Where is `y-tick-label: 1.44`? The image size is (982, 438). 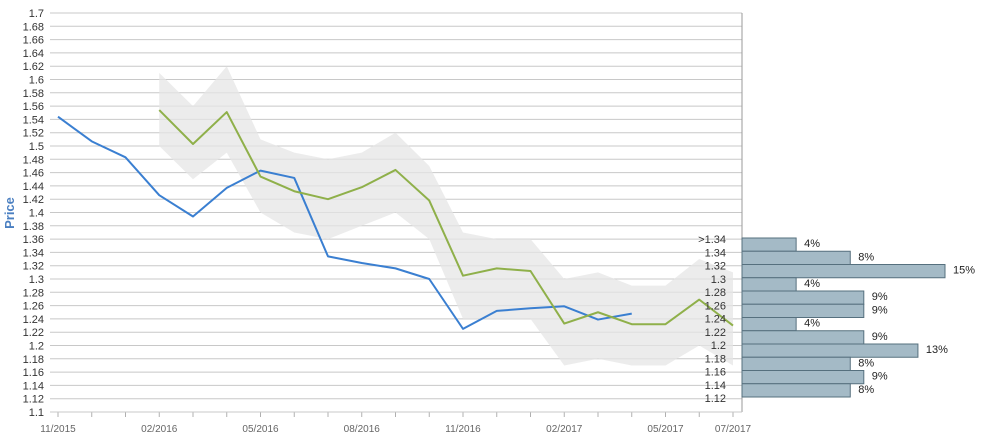
y-tick-label: 1.44 is located at coordinates (33, 187).